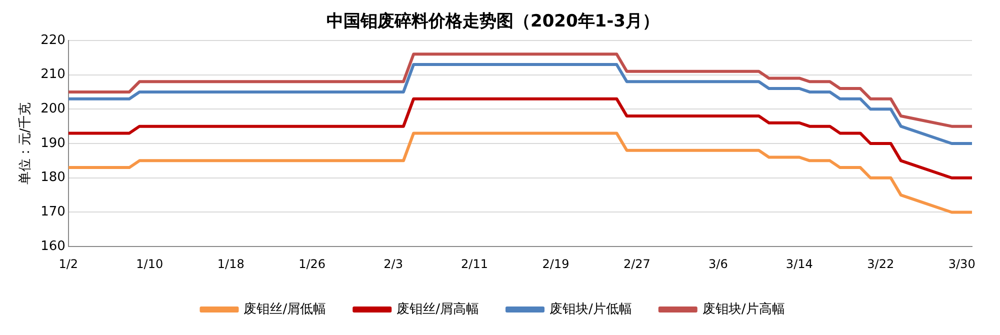  What do you see at coordinates (474, 263) in the screenshot?
I see `x-tick-label: 2/11` at bounding box center [474, 263].